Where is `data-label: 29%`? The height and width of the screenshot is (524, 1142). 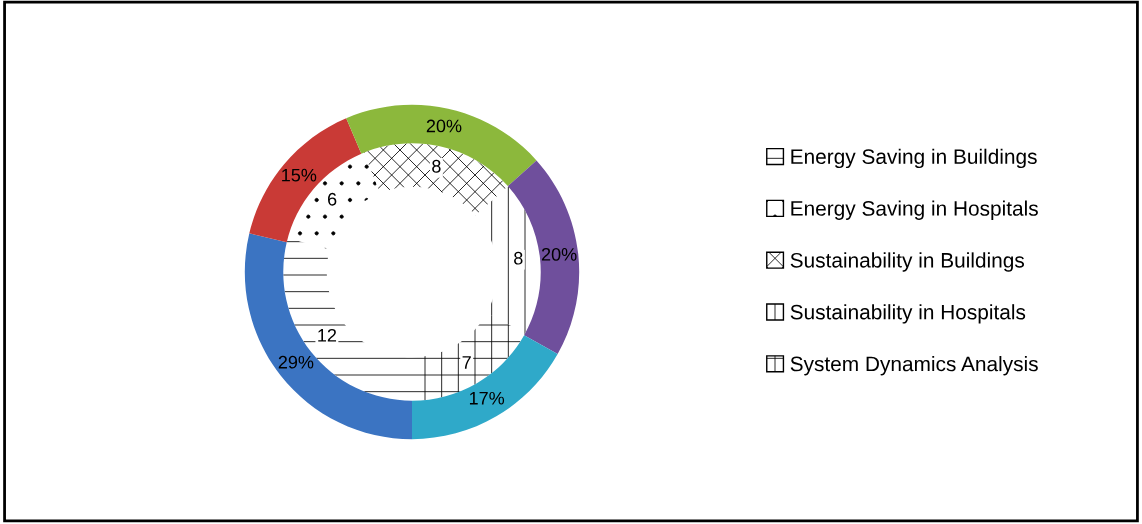 data-label: 29% is located at coordinates (296, 362).